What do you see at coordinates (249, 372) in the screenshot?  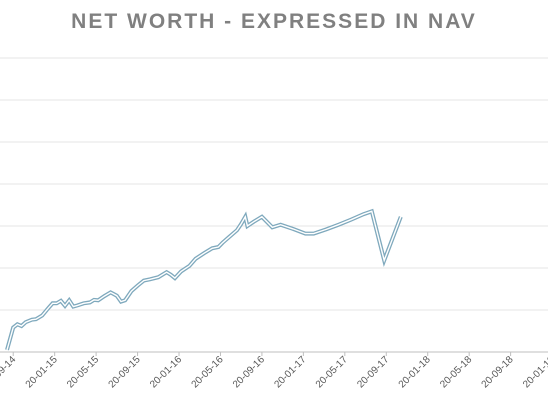 I see `x-tick-label: 20-09-16` at bounding box center [249, 372].